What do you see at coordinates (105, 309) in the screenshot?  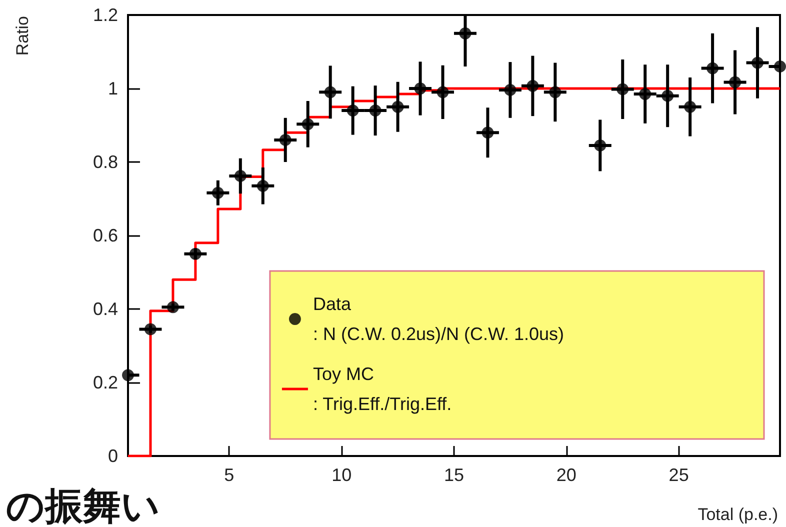 I see `y-tick-label: 0.4` at bounding box center [105, 309].